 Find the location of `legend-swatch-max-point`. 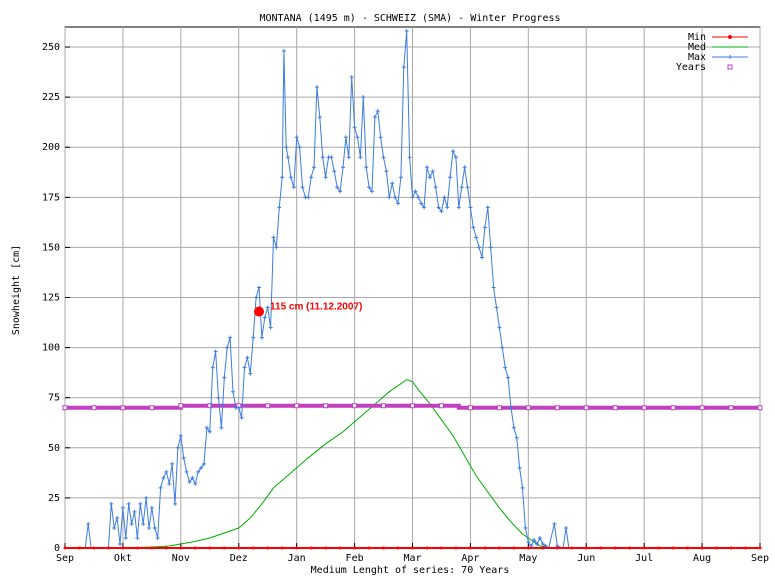

legend-swatch-max-point is located at coordinates (730, 57).